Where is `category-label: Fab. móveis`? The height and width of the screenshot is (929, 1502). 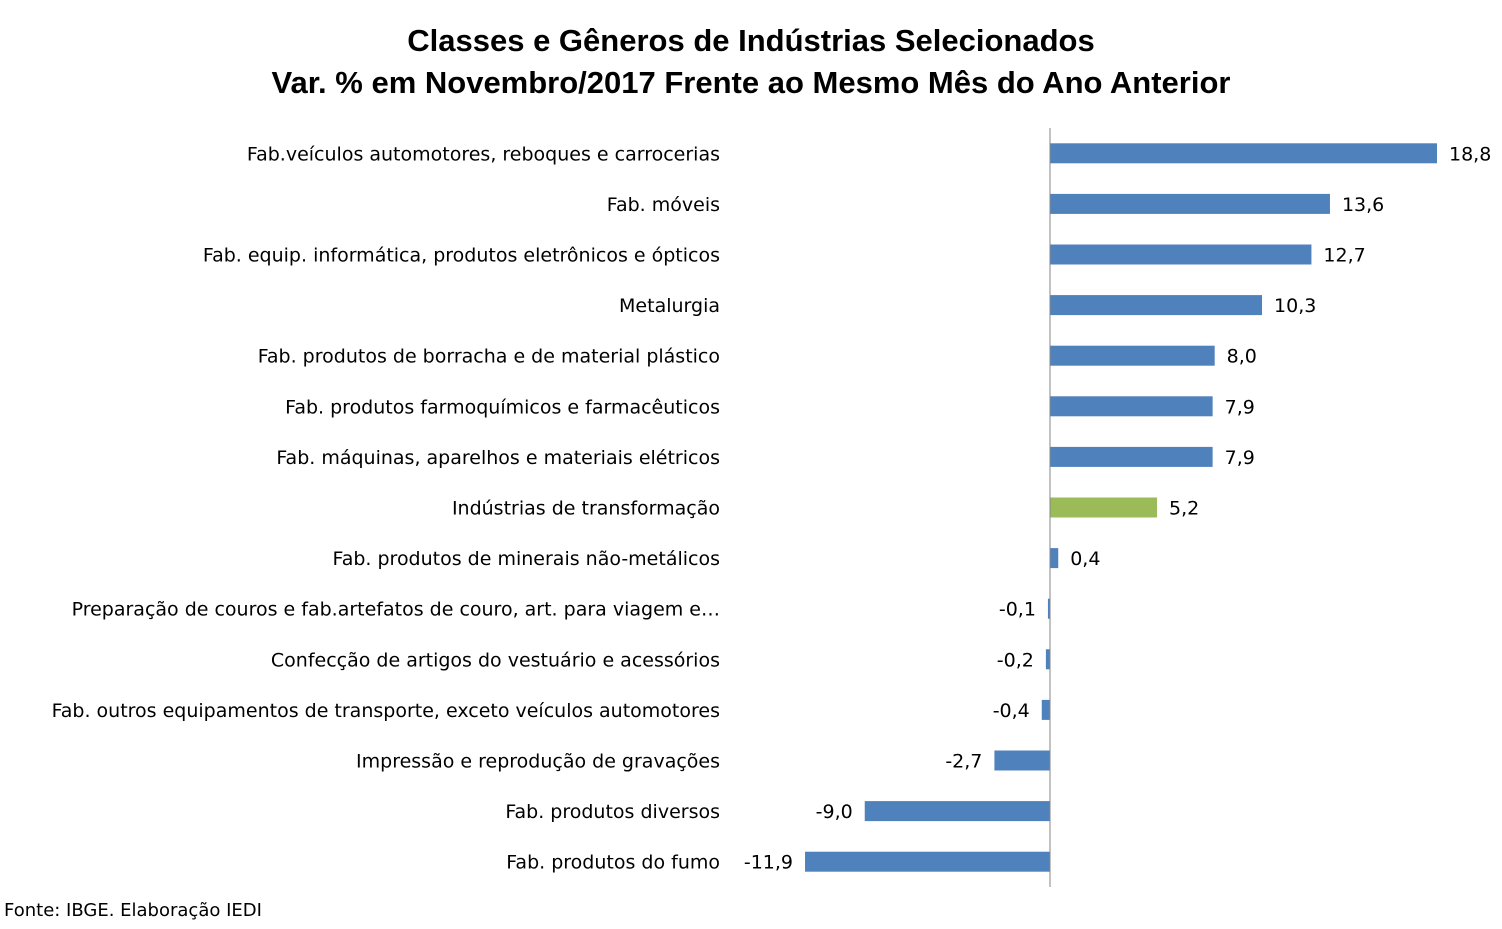 category-label: Fab. móveis is located at coordinates (663, 205).